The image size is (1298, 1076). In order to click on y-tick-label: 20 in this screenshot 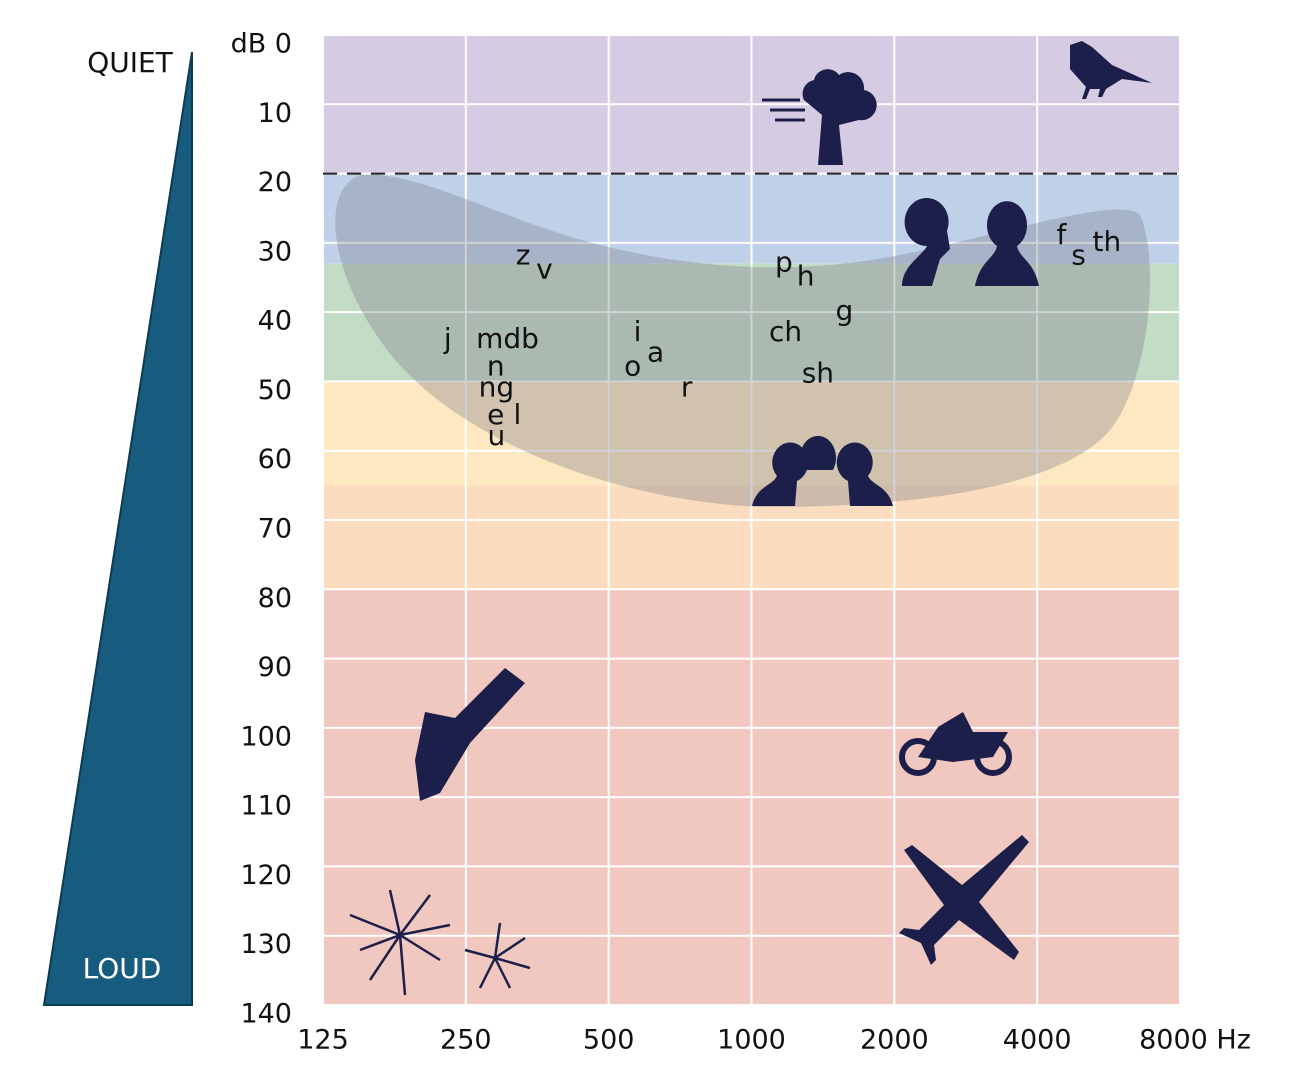, I will do `click(275, 182)`.